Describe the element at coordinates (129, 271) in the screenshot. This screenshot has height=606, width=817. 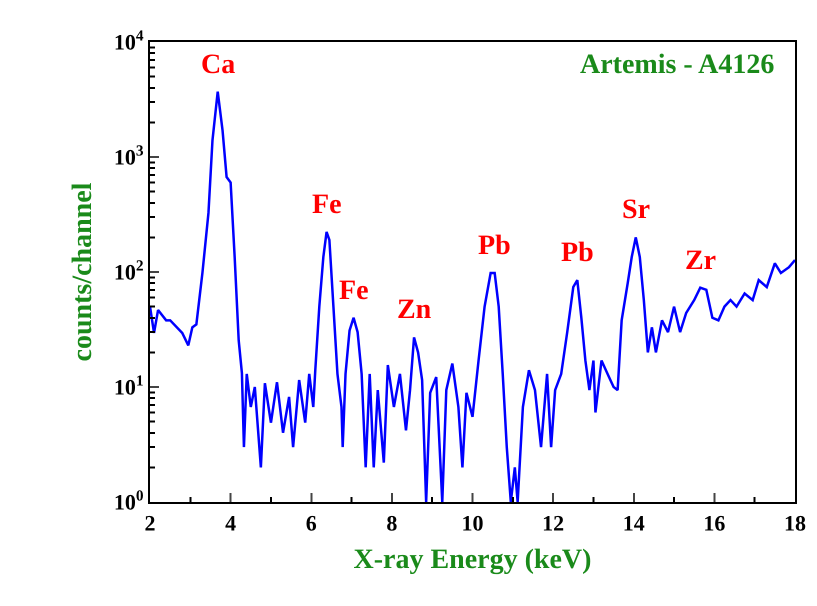
I see `y-tick-label: 10$^{2}$` at that location.